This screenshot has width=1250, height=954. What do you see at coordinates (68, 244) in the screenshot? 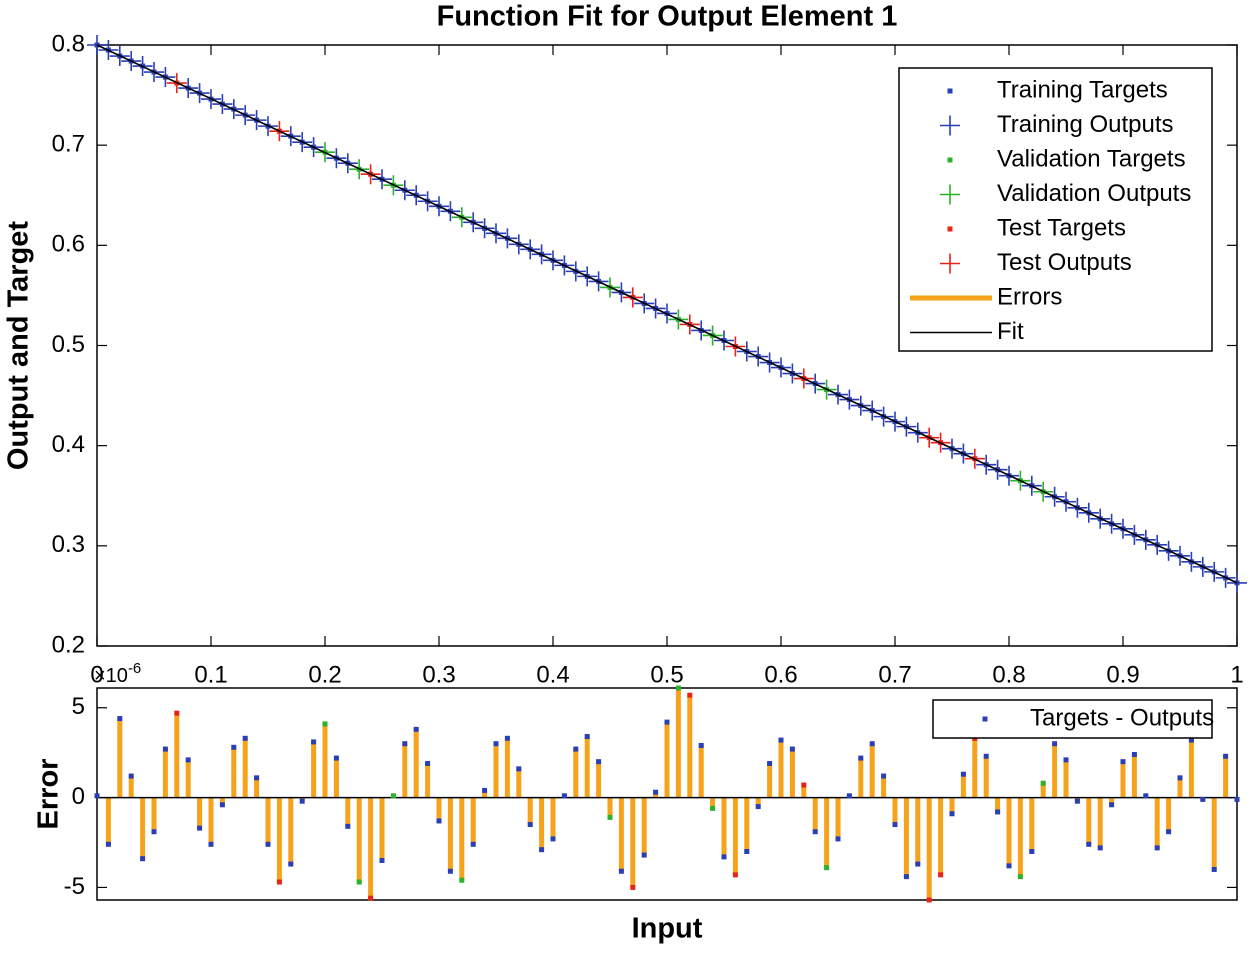
I see `y-tick-label: 0.6` at bounding box center [68, 244].